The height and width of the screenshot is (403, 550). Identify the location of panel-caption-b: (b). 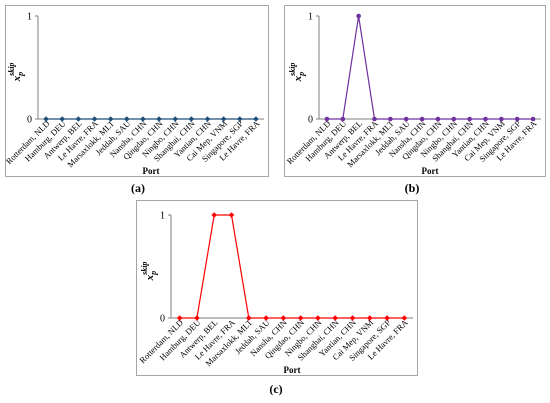
(412, 188).